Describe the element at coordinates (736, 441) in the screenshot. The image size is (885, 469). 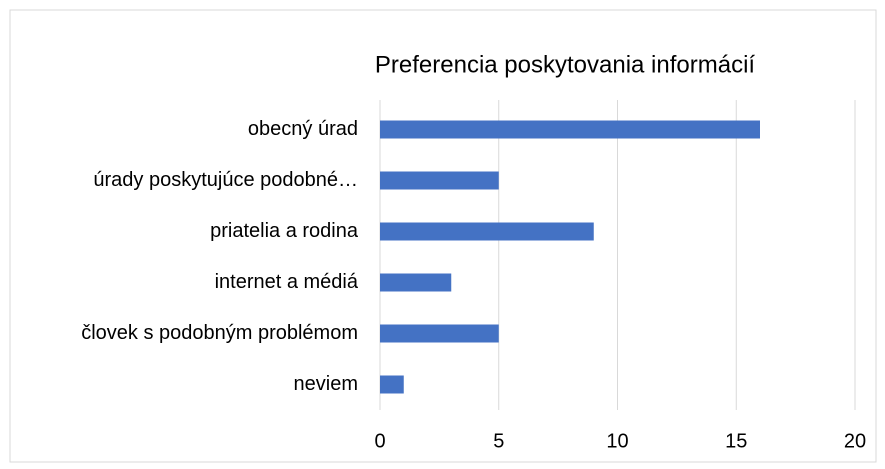
I see `x-tick-label: 15` at that location.